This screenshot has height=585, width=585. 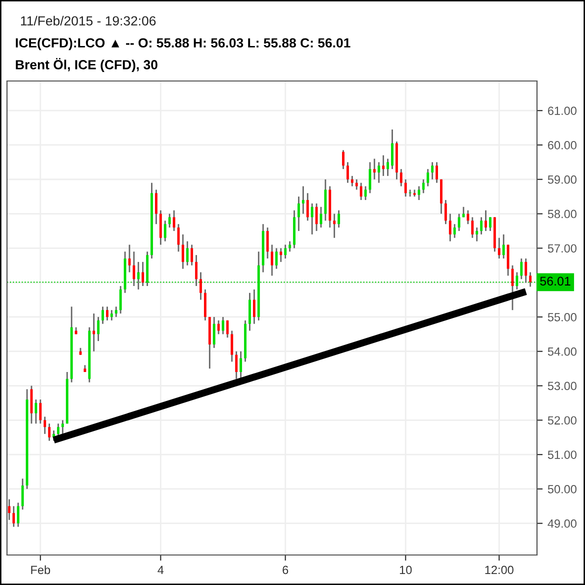 I want to click on y-tick-label: 54.00, so click(x=562, y=351).